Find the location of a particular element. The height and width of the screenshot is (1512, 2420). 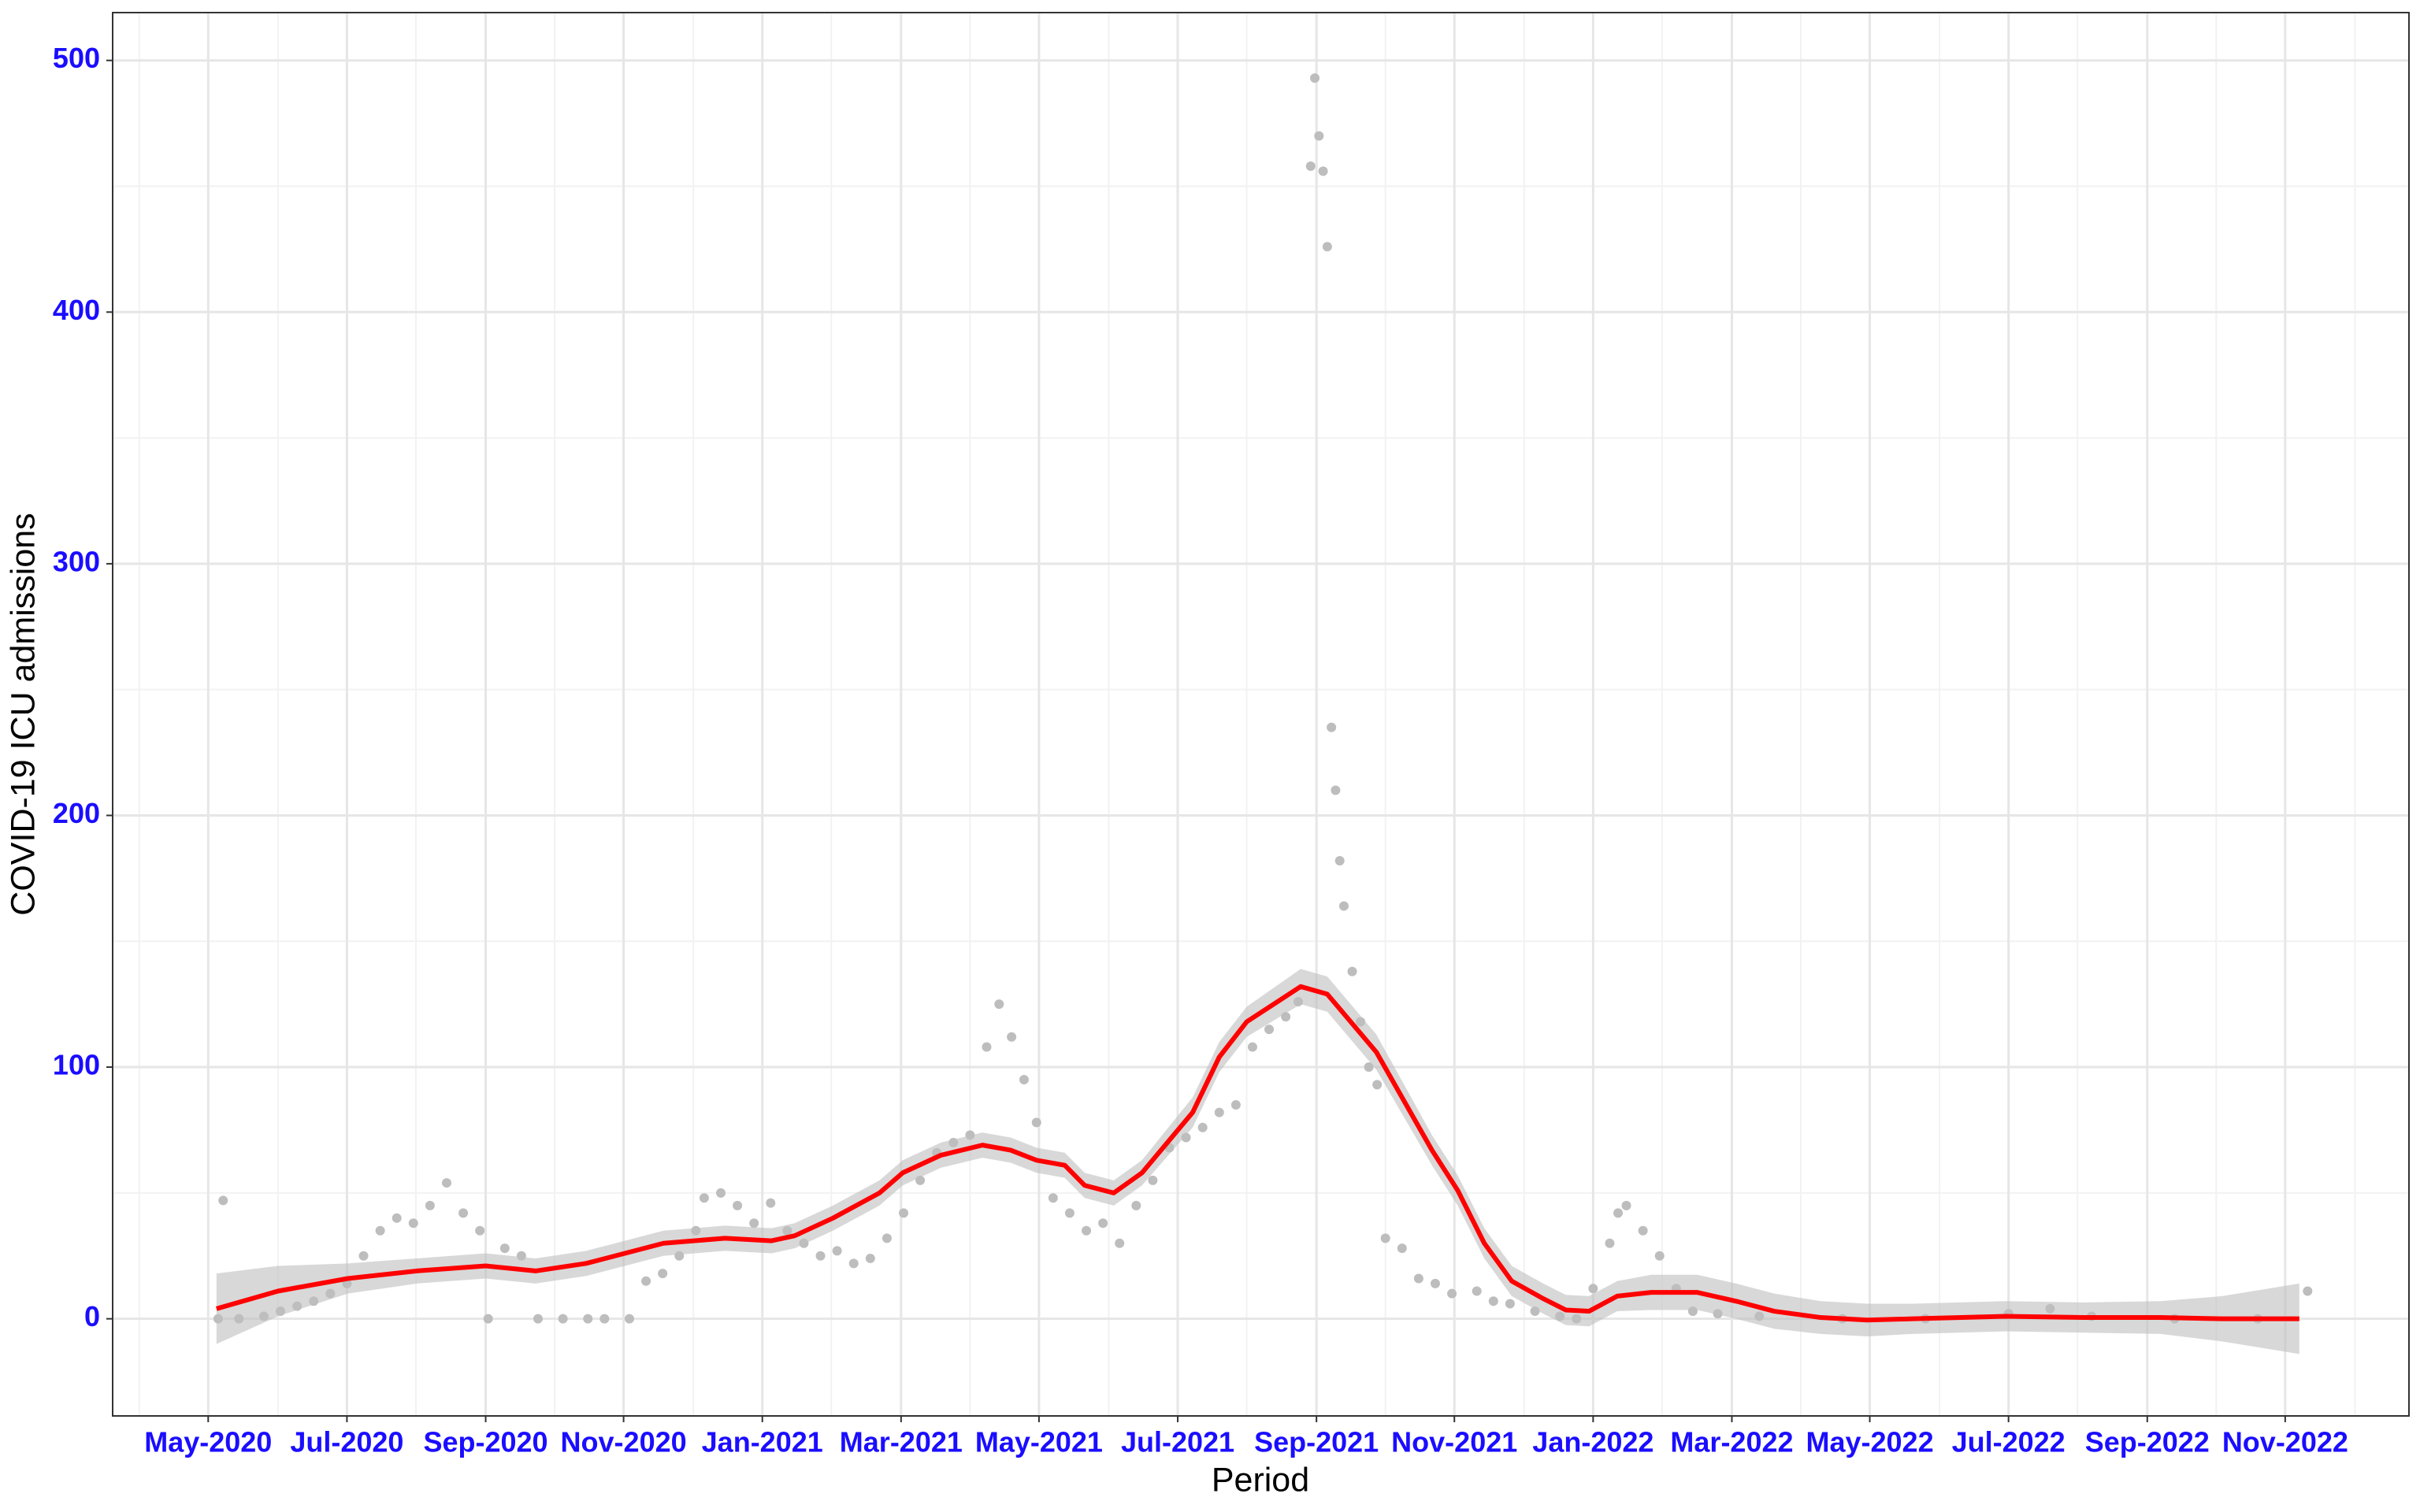

x-tick-label: Jul-2020 is located at coordinates (346, 1442).